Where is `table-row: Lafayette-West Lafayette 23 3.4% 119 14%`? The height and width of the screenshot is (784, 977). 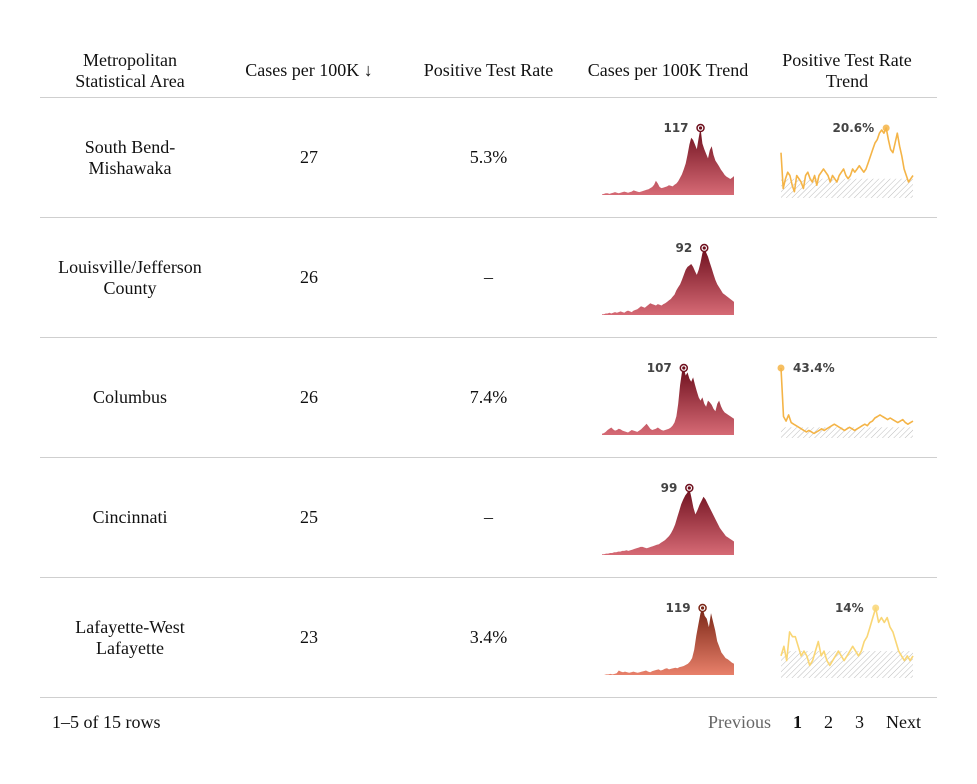
table-row: Lafayette-West Lafayette 23 3.4% 119 14% is located at coordinates (488, 638).